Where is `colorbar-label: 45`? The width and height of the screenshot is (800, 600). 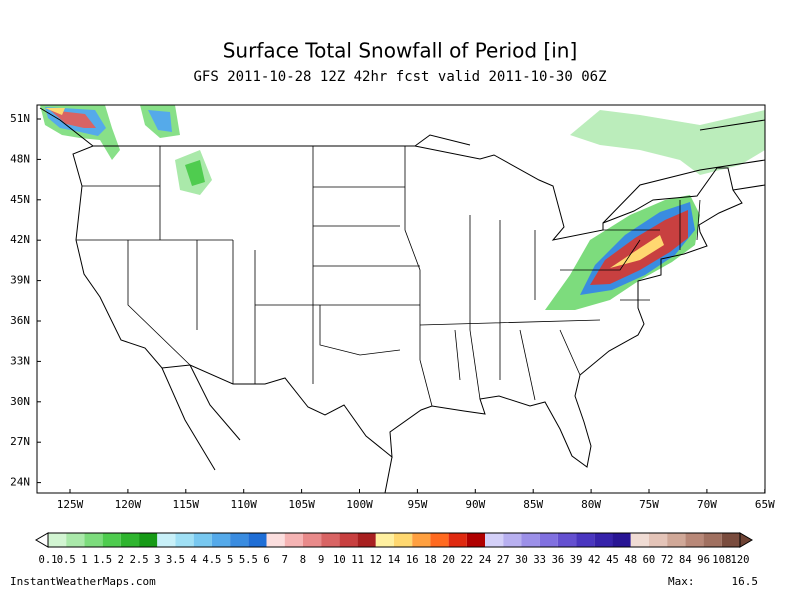 colorbar-label: 45 is located at coordinates (612, 560).